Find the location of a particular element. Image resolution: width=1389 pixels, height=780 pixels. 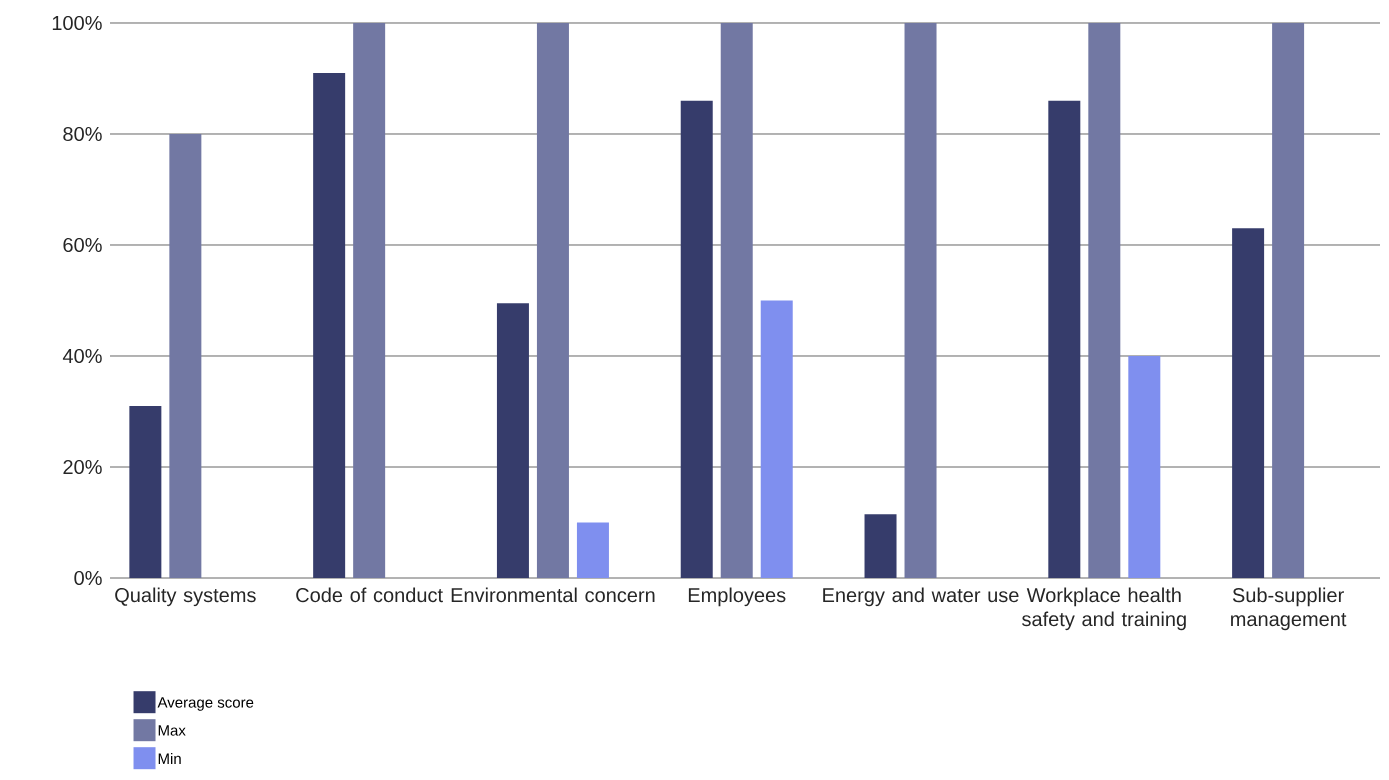

y-tick-label: 0% is located at coordinates (88, 578).